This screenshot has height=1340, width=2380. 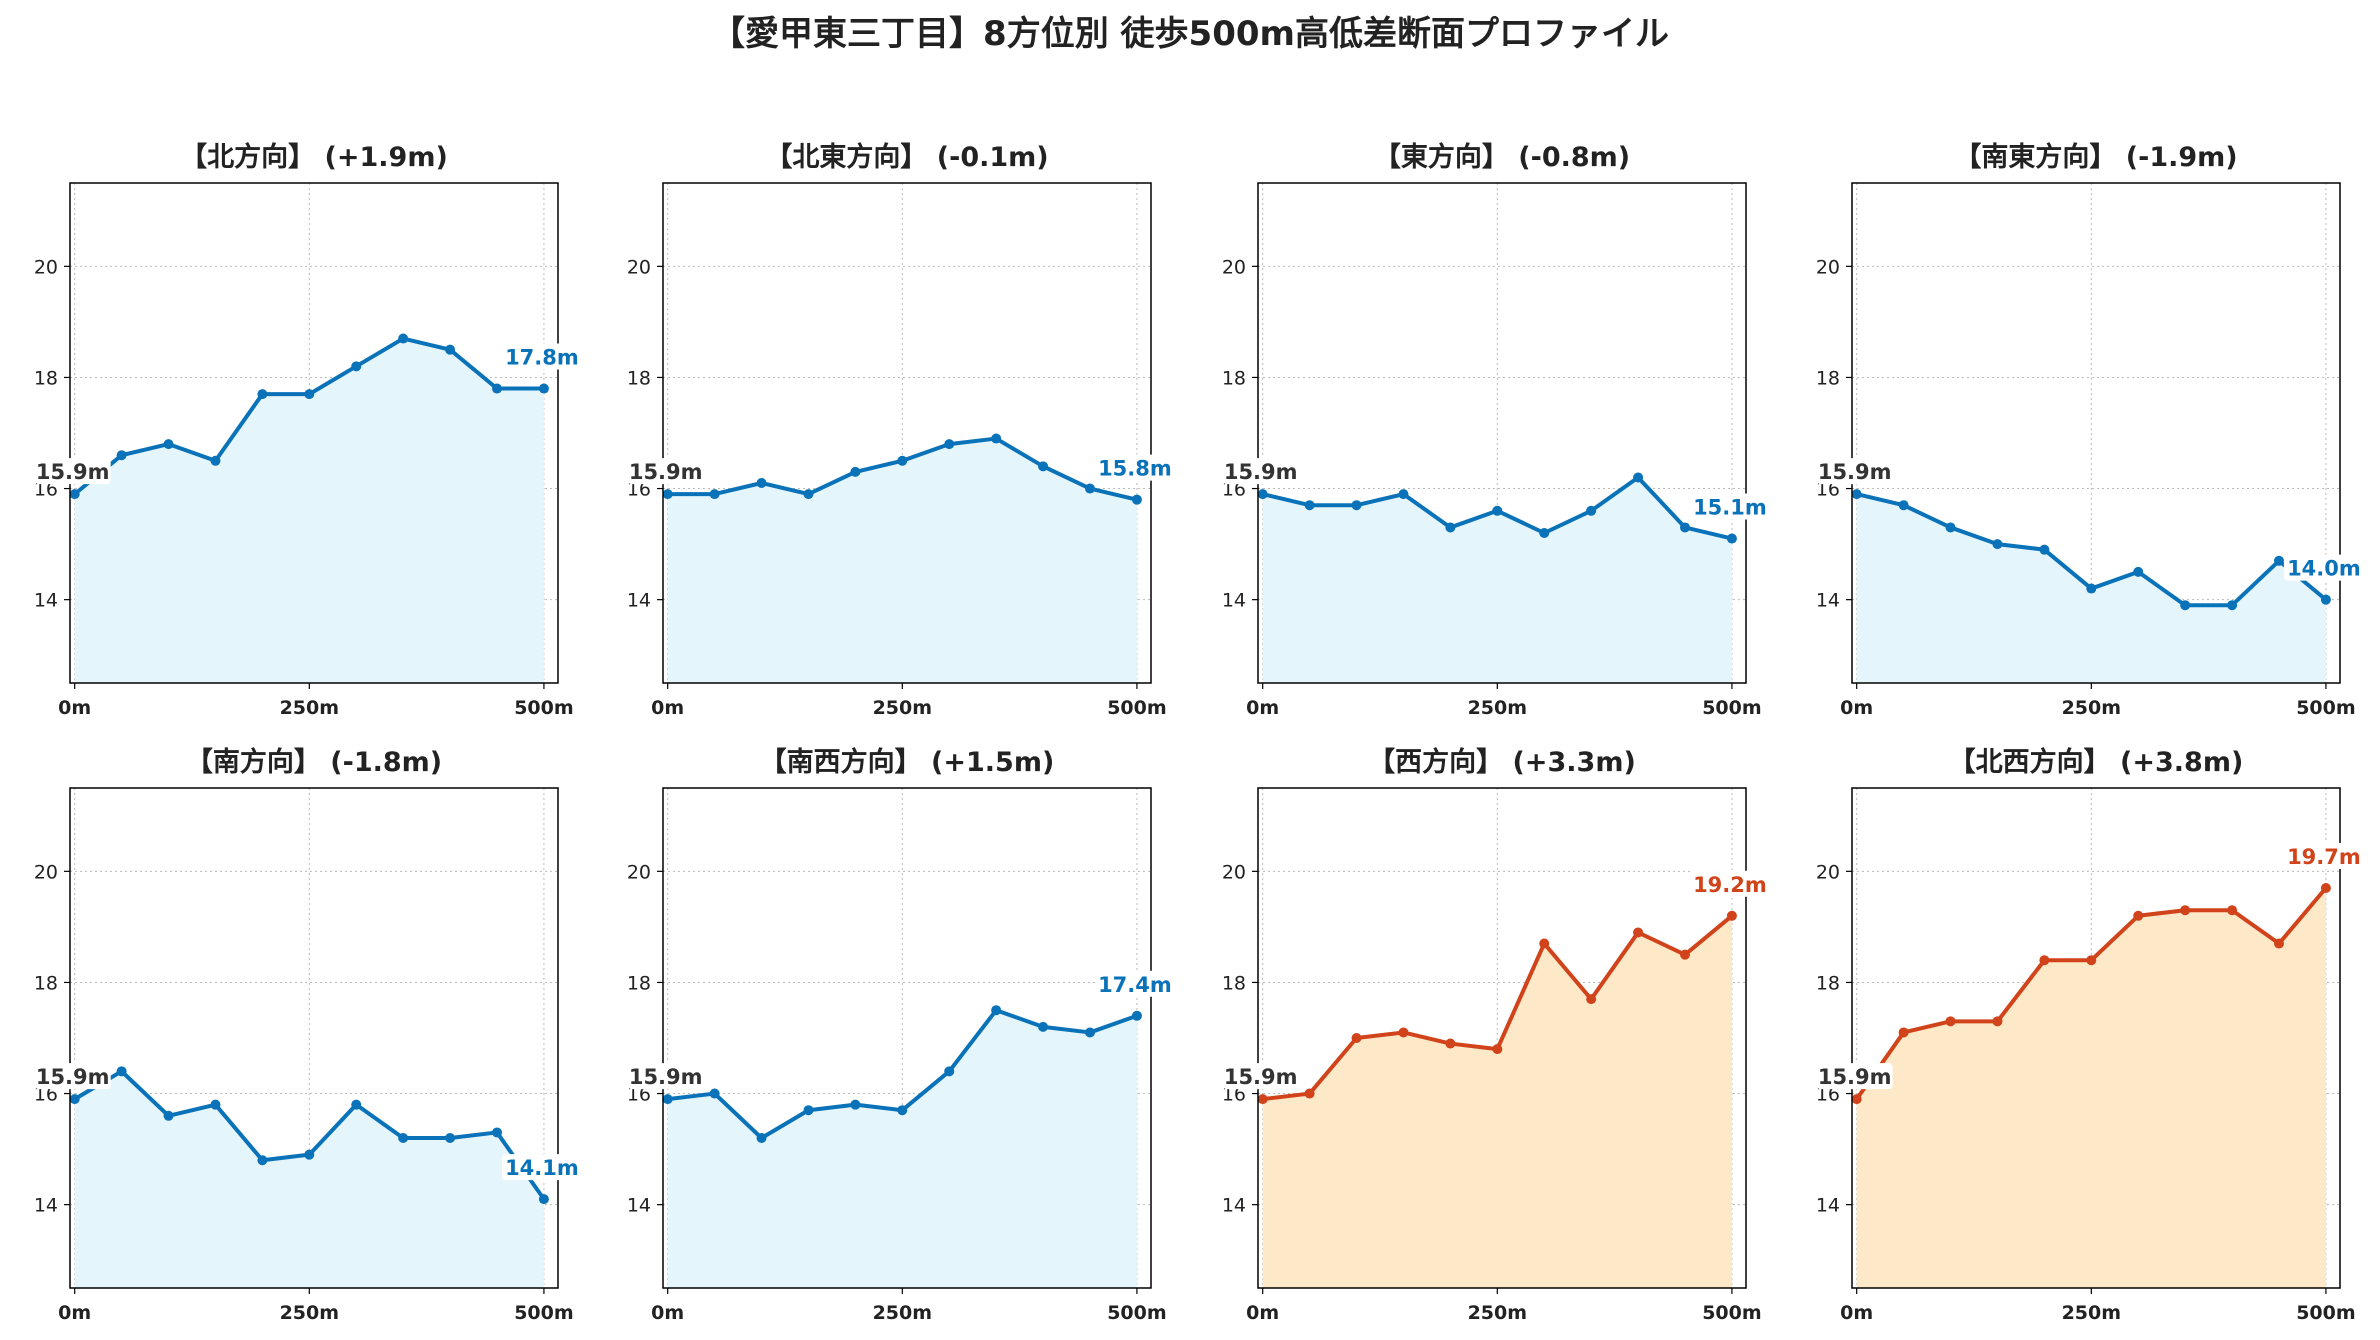 What do you see at coordinates (1190, 34) in the screenshot?
I see `figure-title: 【愛甲東三丁目】8方位別 徒歩500m高低差断面プロファイル` at bounding box center [1190, 34].